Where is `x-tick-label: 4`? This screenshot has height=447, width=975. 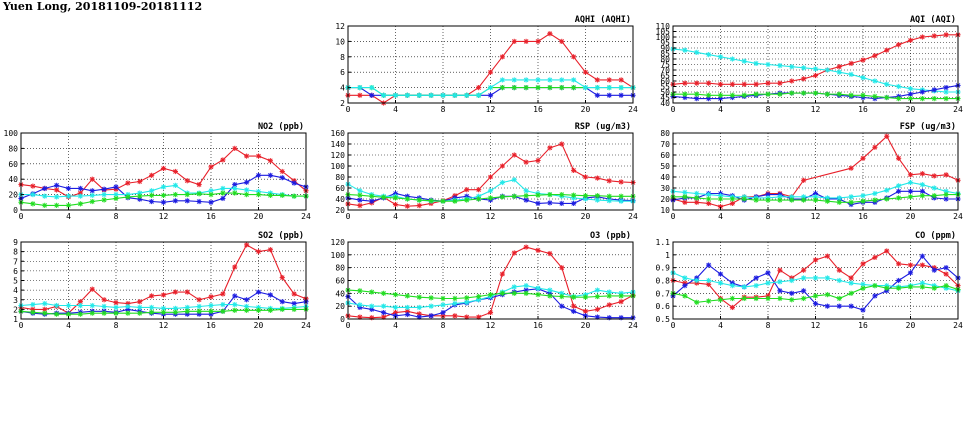
x-tick-label: 4 is located at coordinates (720, 325).